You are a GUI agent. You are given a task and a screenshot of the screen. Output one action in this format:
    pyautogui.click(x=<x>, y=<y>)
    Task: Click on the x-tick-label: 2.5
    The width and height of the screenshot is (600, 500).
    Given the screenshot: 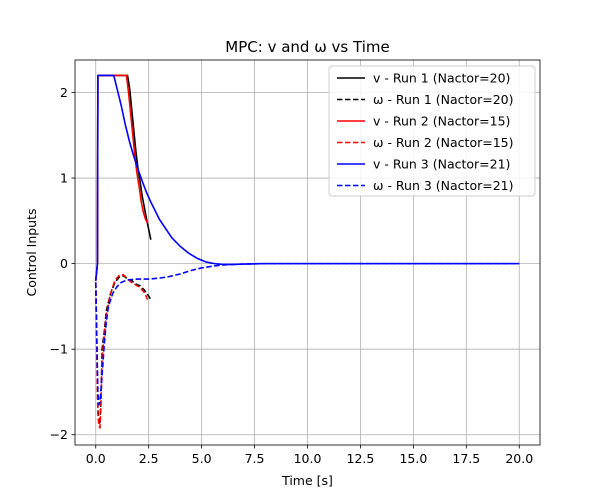 What is the action you would take?
    pyautogui.click(x=149, y=458)
    